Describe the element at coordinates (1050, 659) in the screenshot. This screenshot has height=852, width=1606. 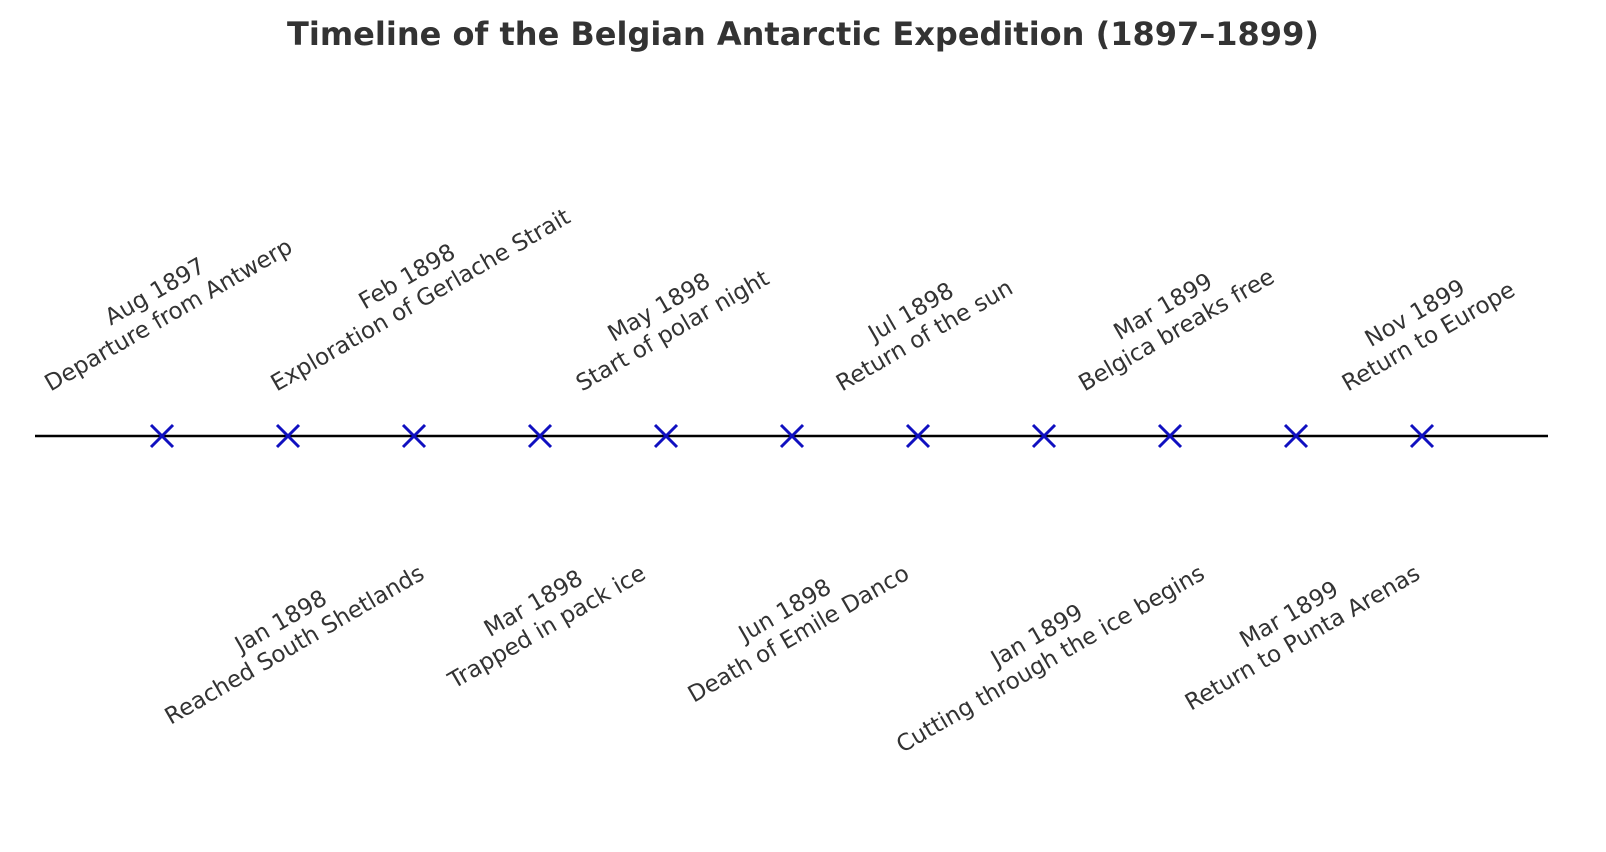
I see `event-description: Cutting through the ice begins` at that location.